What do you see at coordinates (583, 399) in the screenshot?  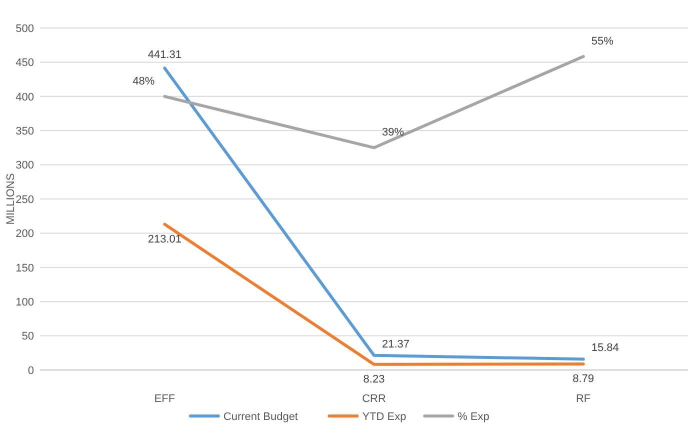 I see `x-tick-label: RF` at bounding box center [583, 399].